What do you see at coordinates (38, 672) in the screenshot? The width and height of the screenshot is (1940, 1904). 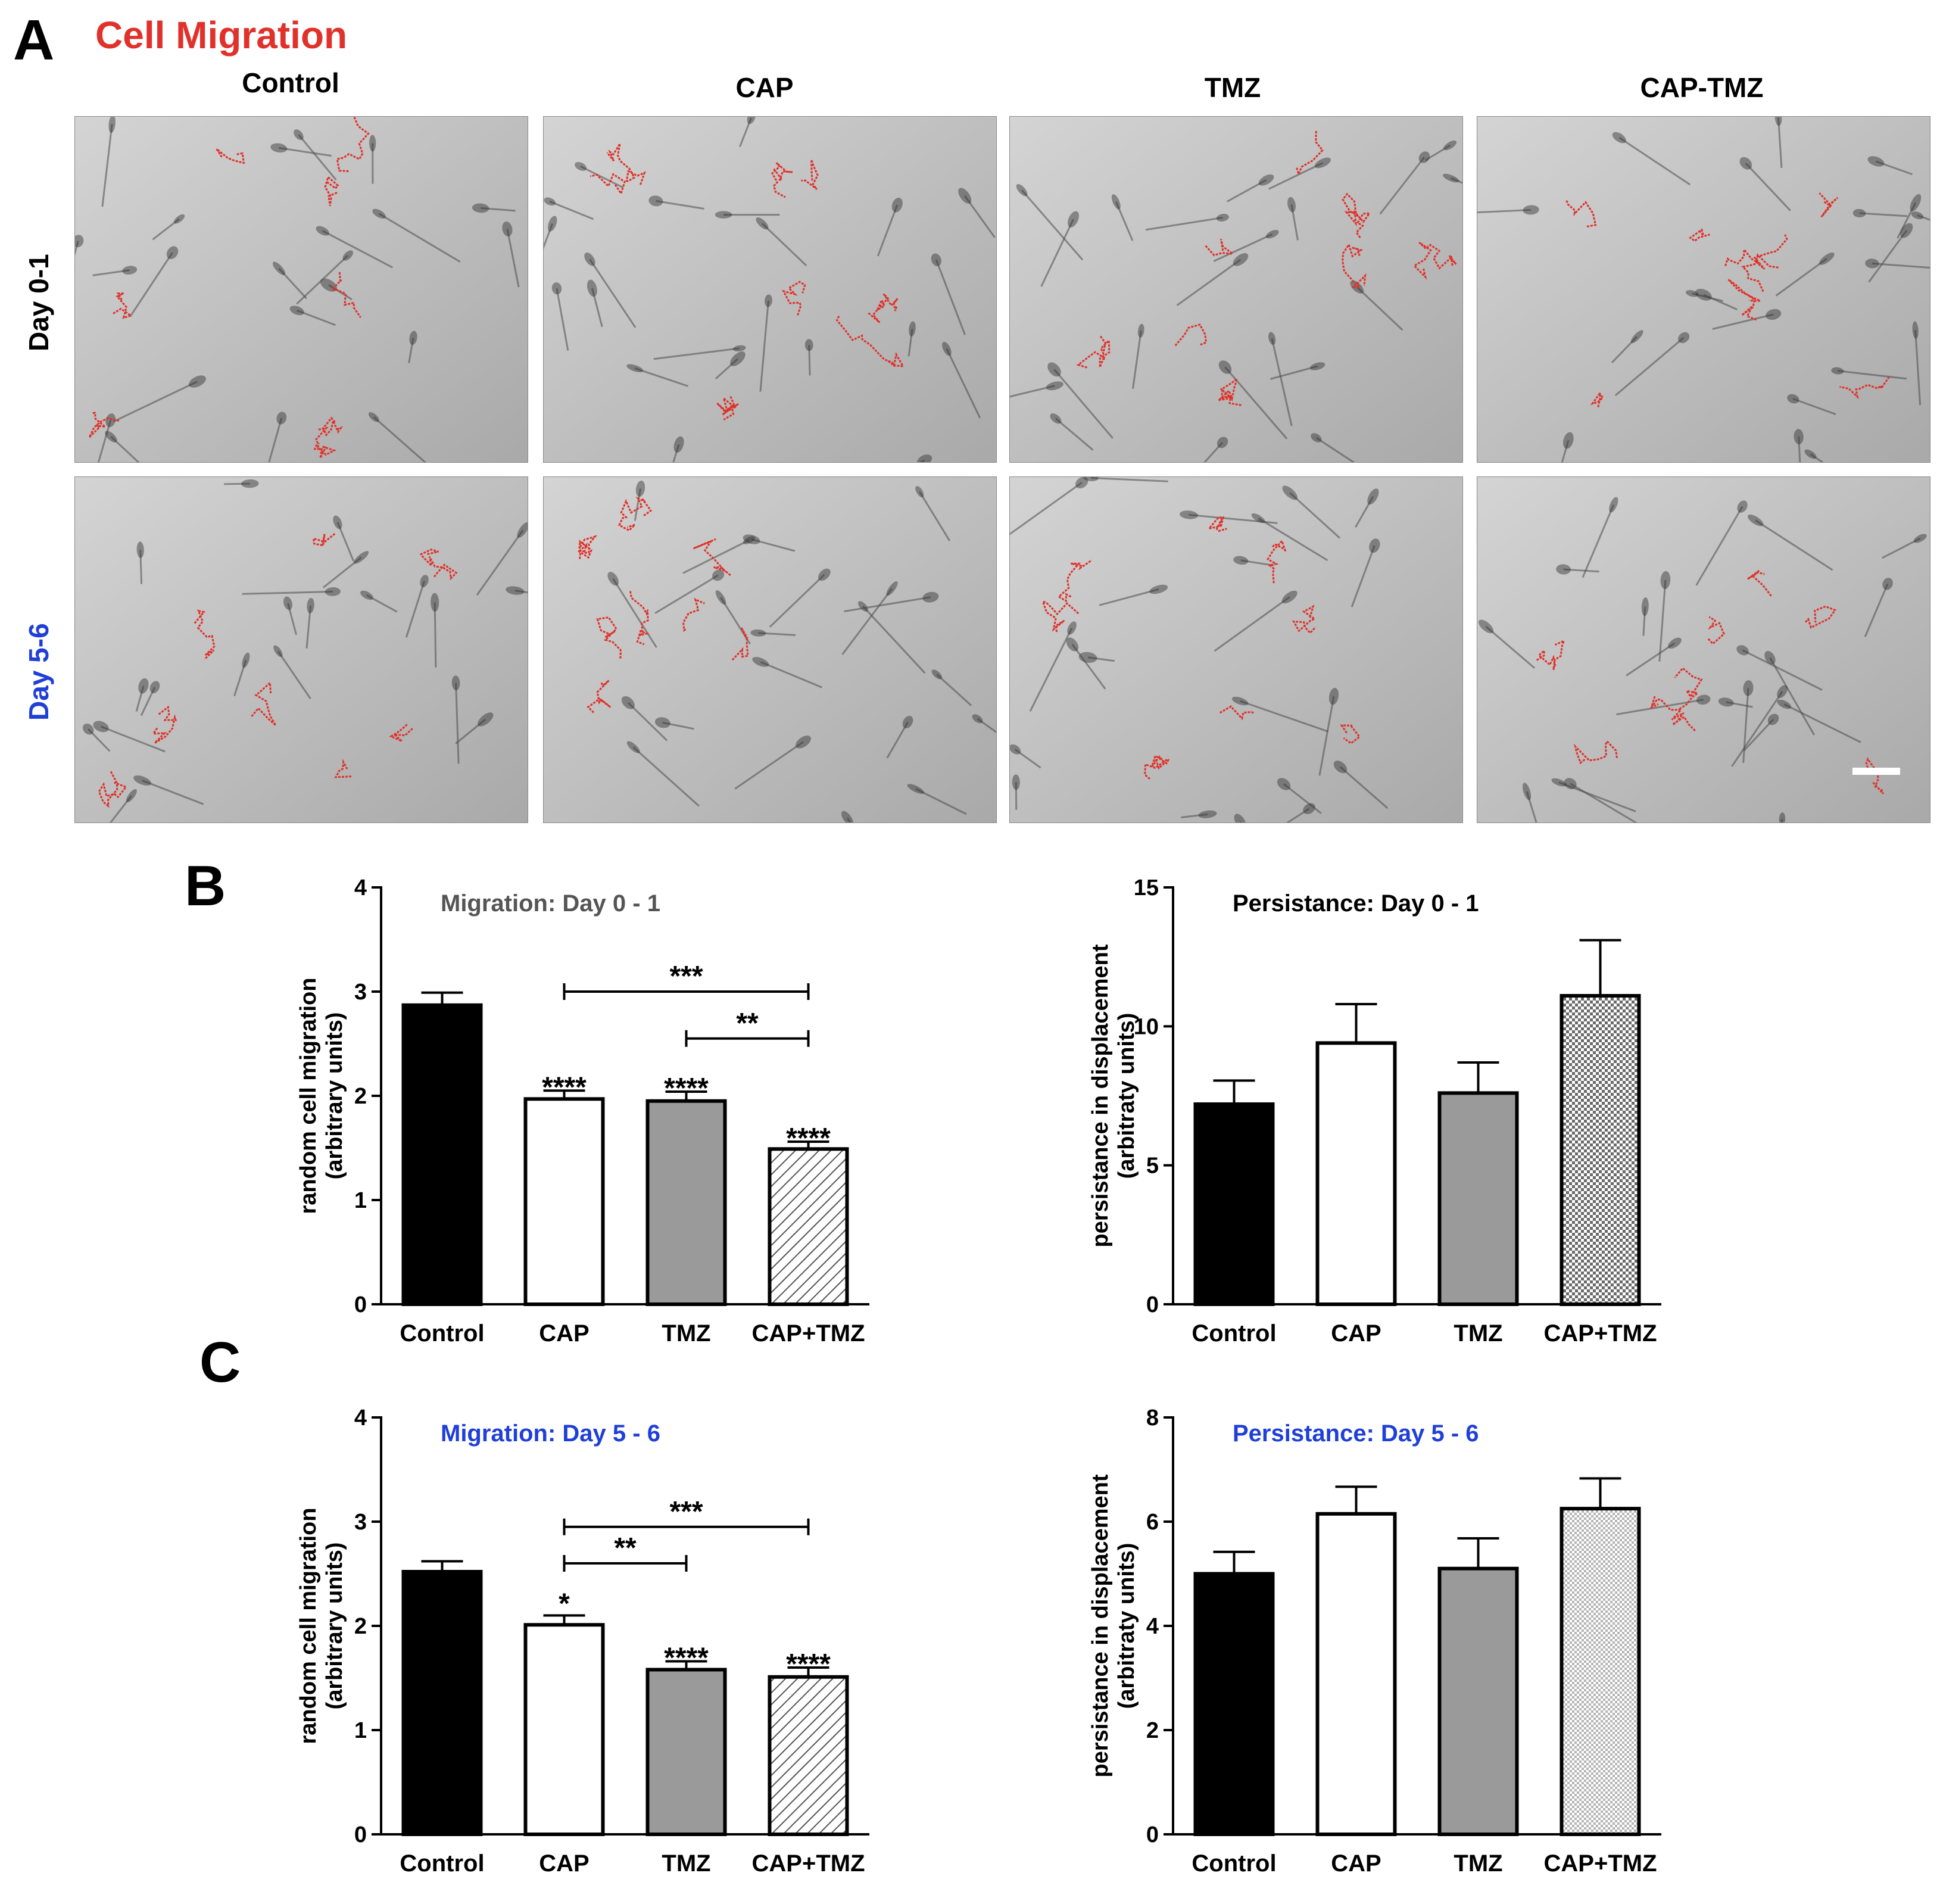 I see `row-label-day-5-6: Day 5-6` at bounding box center [38, 672].